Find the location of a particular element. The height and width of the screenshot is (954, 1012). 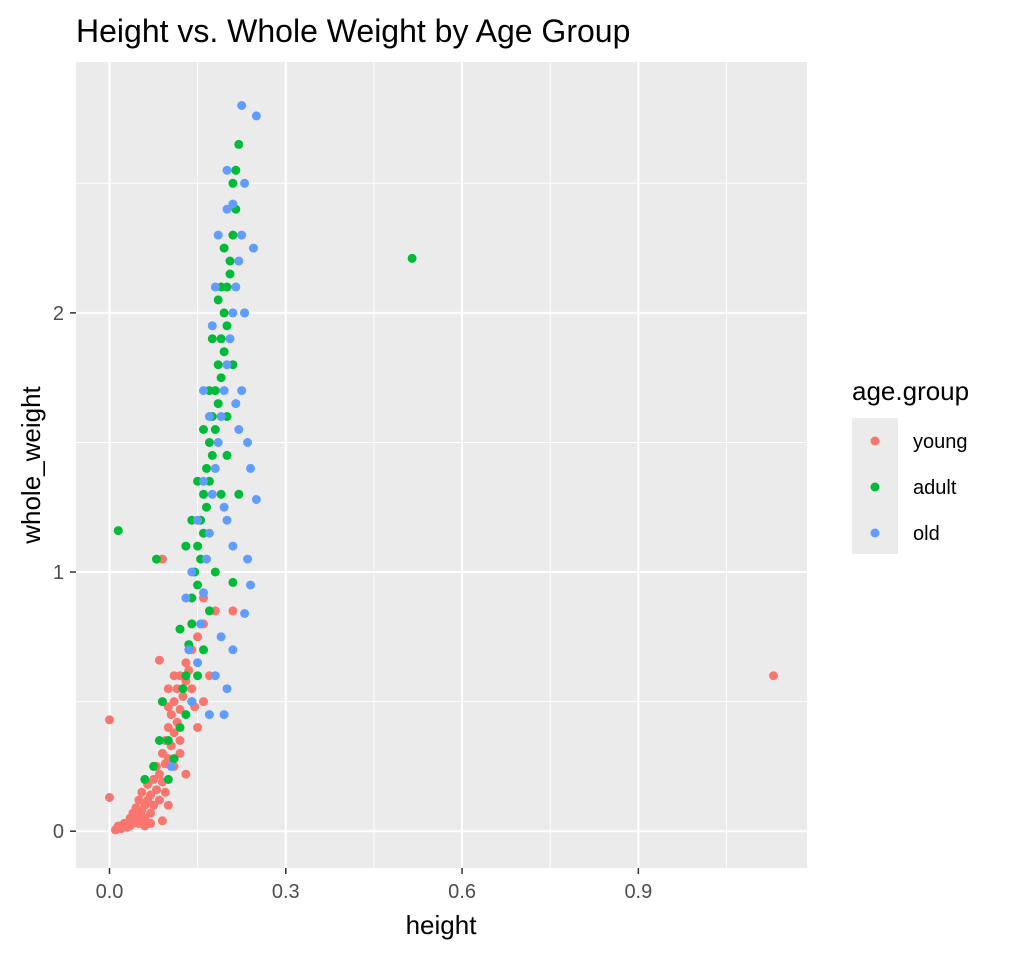

legend-label-young: young is located at coordinates (940, 442).